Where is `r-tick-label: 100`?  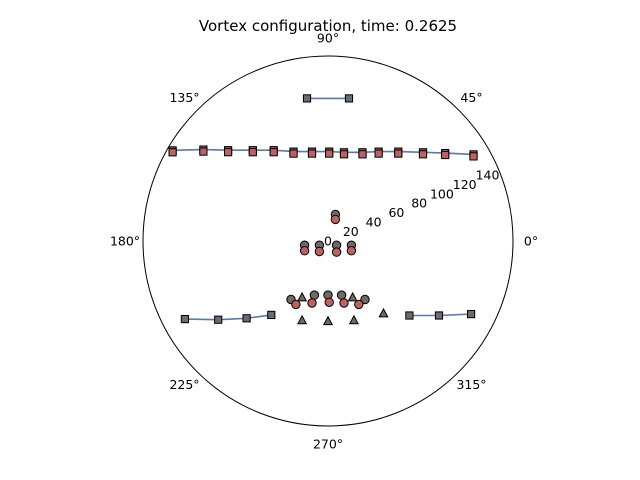
r-tick-label: 100 is located at coordinates (442, 193).